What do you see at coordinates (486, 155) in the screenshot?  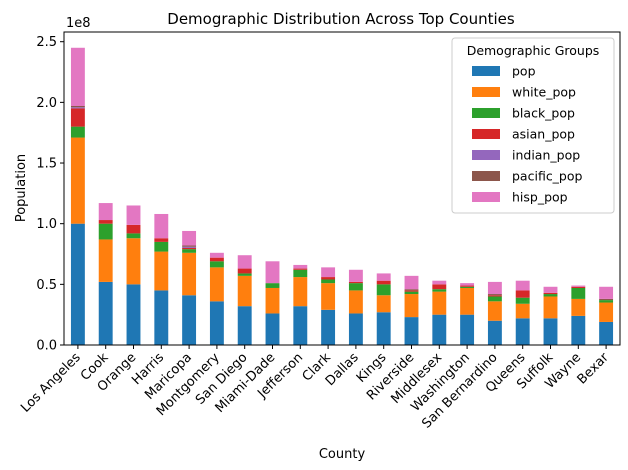 I see `legend-swatch-indian_pop` at bounding box center [486, 155].